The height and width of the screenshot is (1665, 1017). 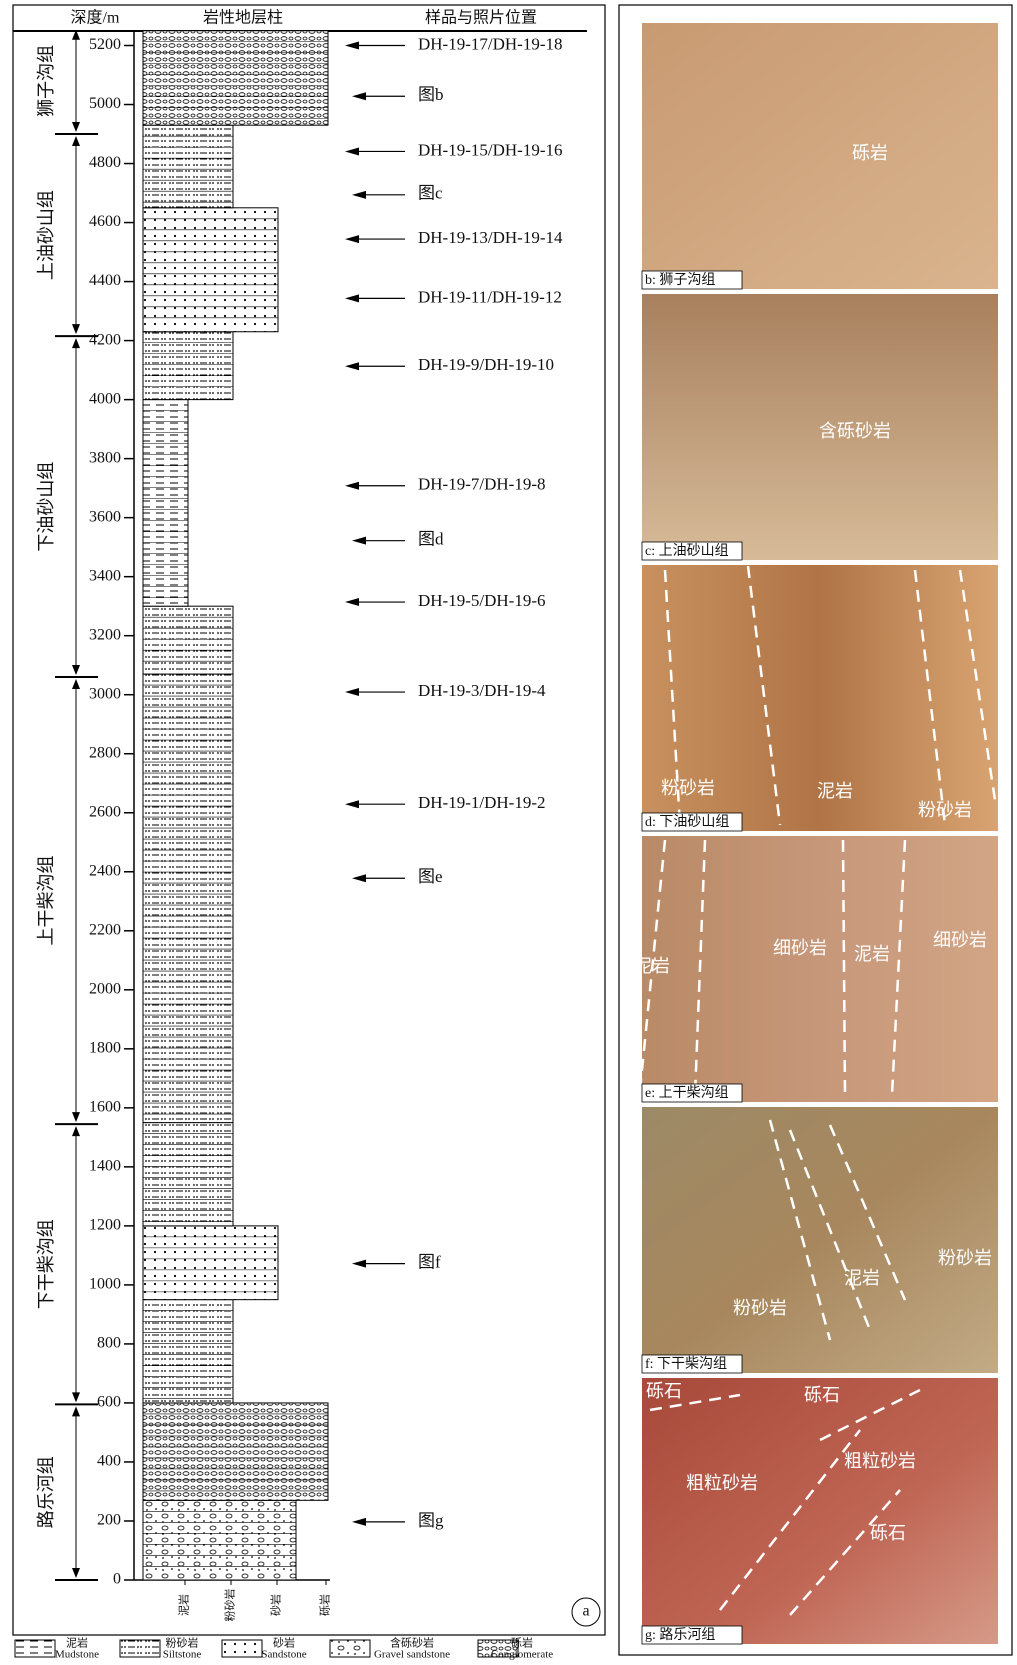 What do you see at coordinates (105, 811) in the screenshot?
I see `depth-tick-label: 2600` at bounding box center [105, 811].